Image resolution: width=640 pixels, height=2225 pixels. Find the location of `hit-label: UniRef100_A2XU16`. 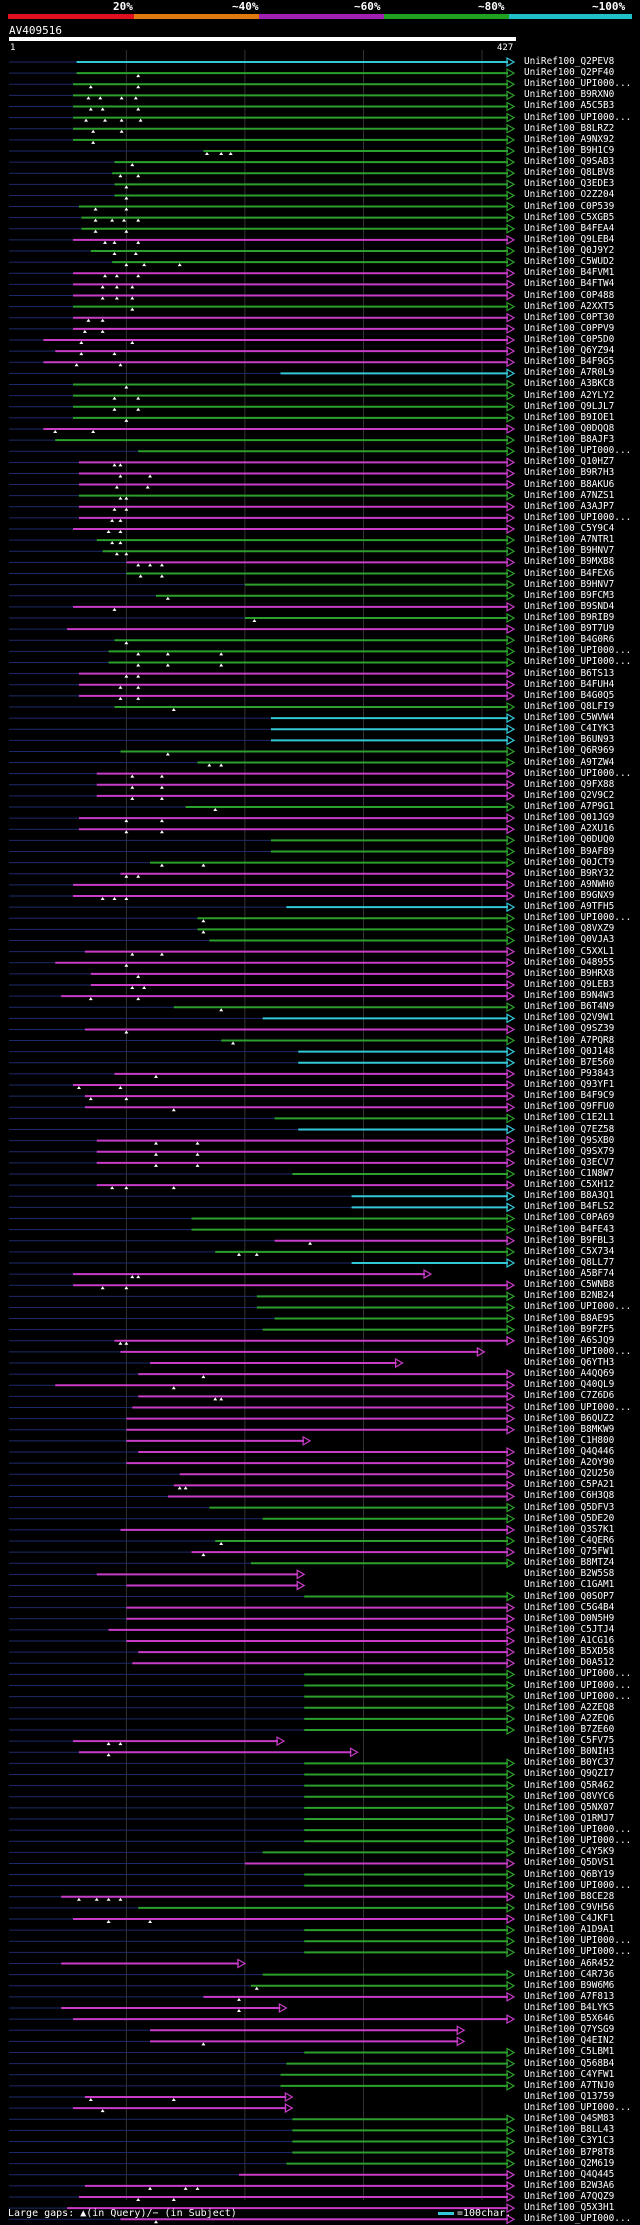

hit-label: UniRef100_A2XU16 is located at coordinates (569, 829).